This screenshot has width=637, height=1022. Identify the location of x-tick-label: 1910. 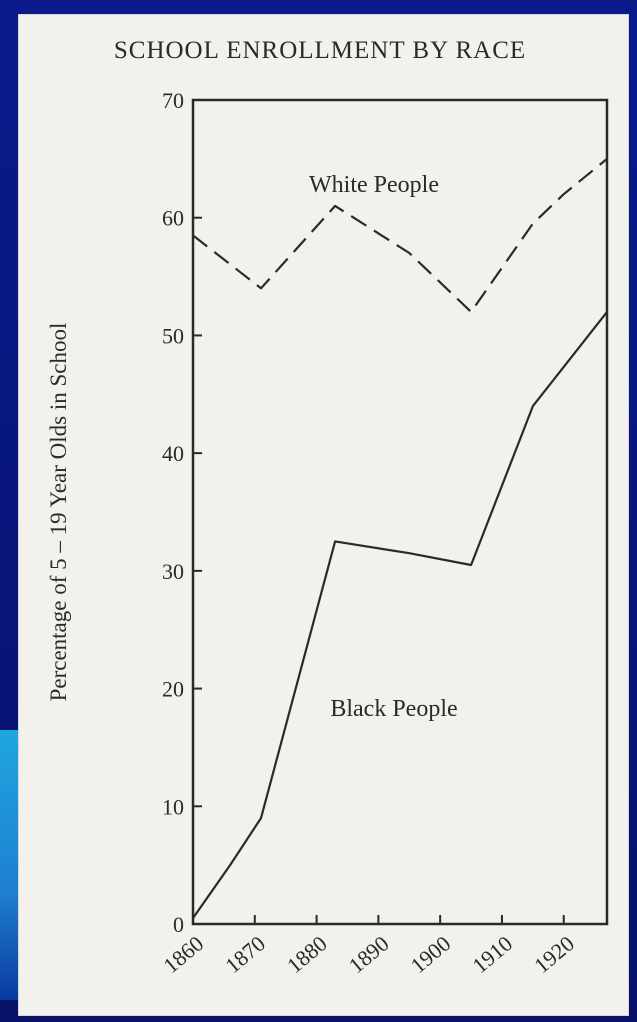
(492, 954).